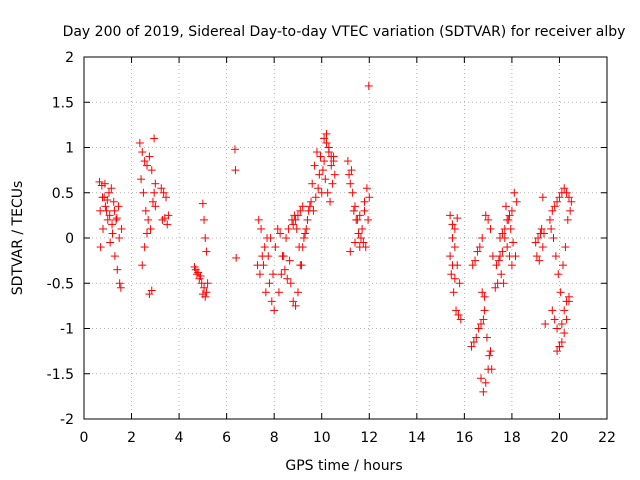 The image size is (640, 480). What do you see at coordinates (512, 438) in the screenshot?
I see `x-tick-label: 18` at bounding box center [512, 438].